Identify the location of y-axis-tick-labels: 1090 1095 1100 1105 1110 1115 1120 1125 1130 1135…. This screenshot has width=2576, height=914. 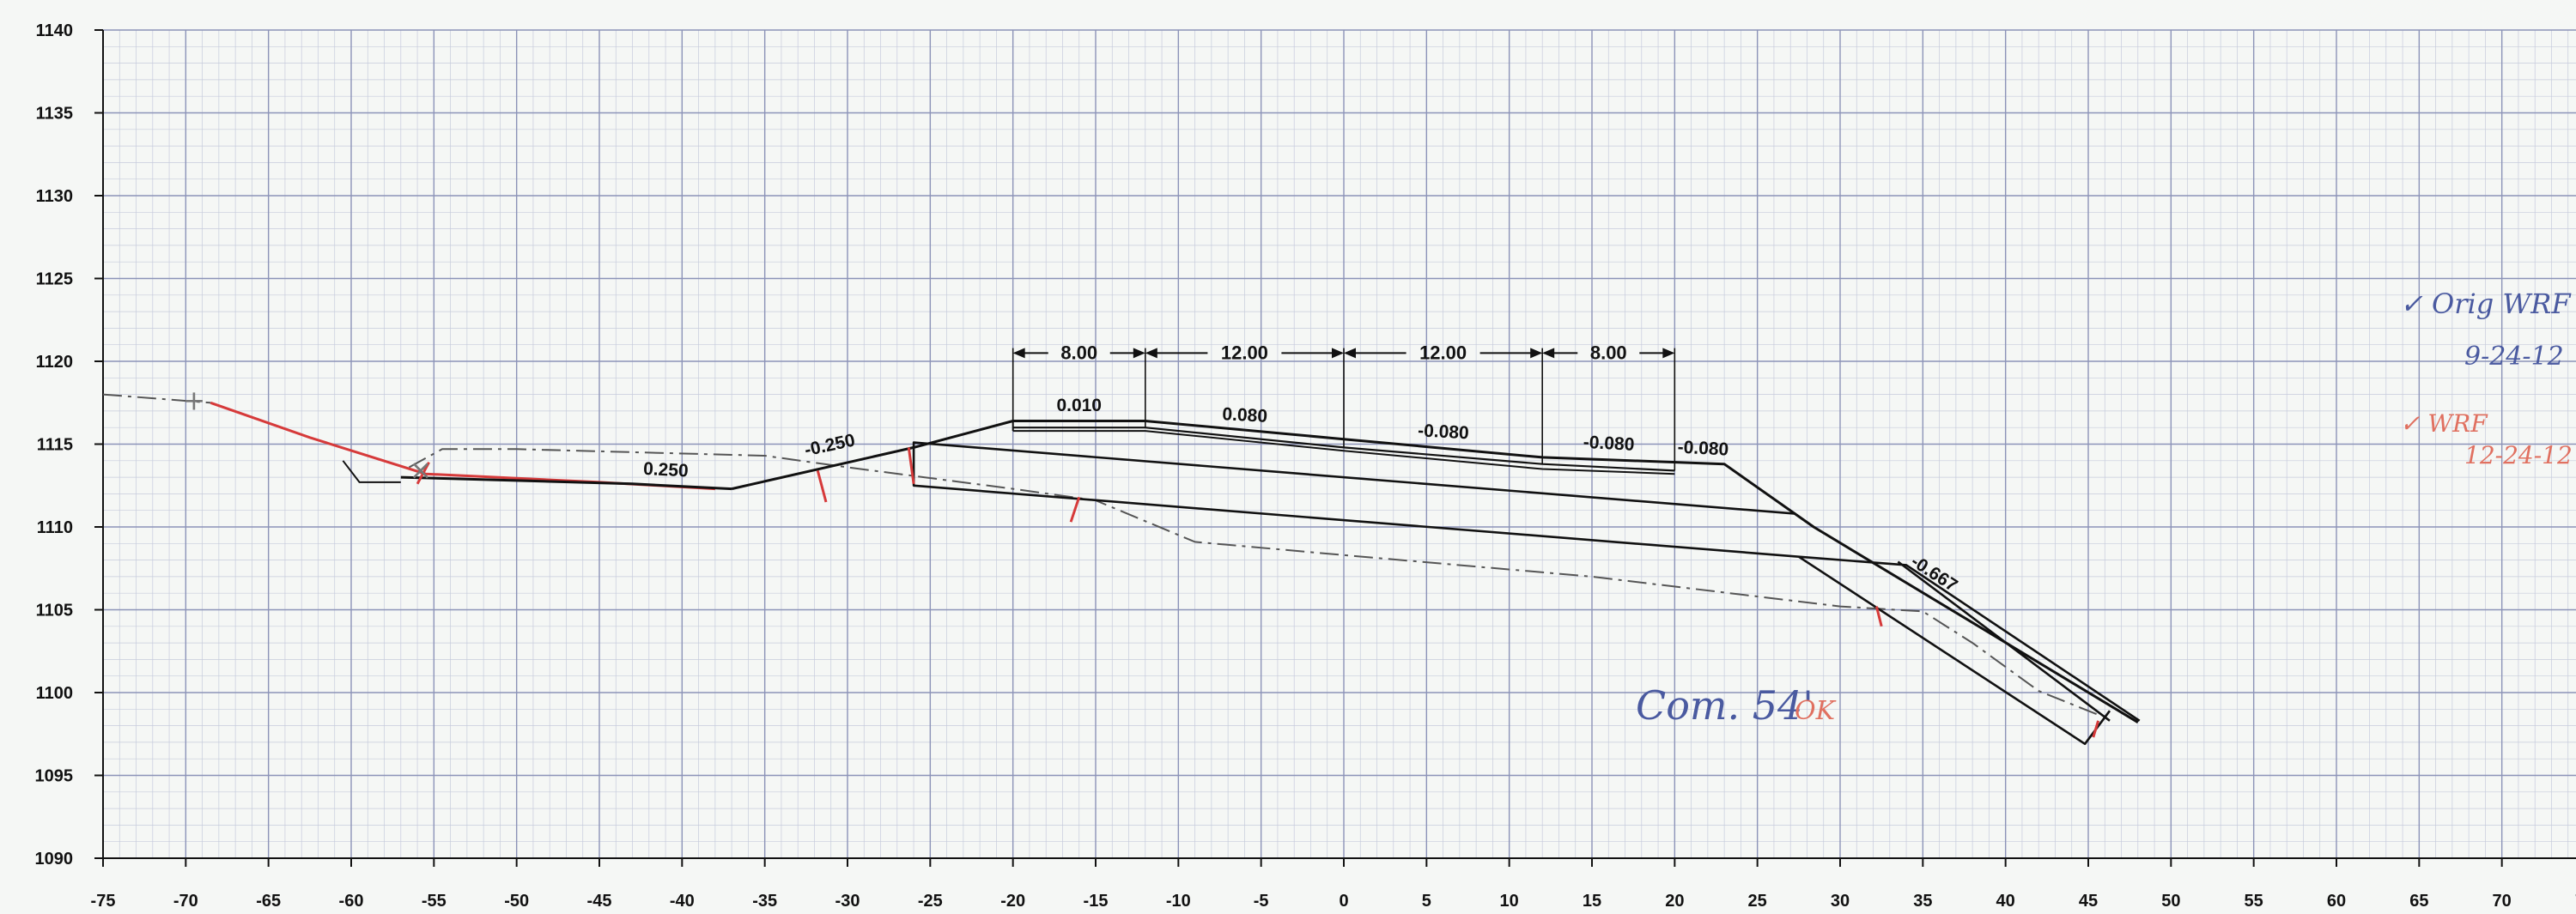
(55, 445).